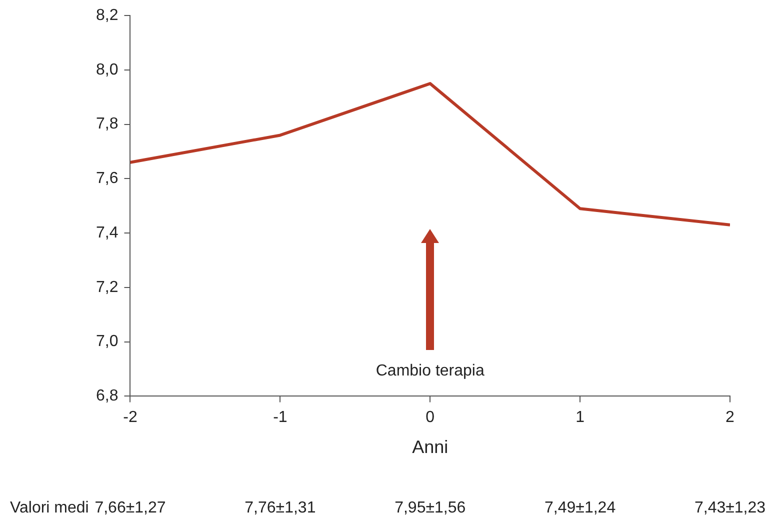 The image size is (768, 525). What do you see at coordinates (730, 417) in the screenshot?
I see `x-tick-label: 2` at bounding box center [730, 417].